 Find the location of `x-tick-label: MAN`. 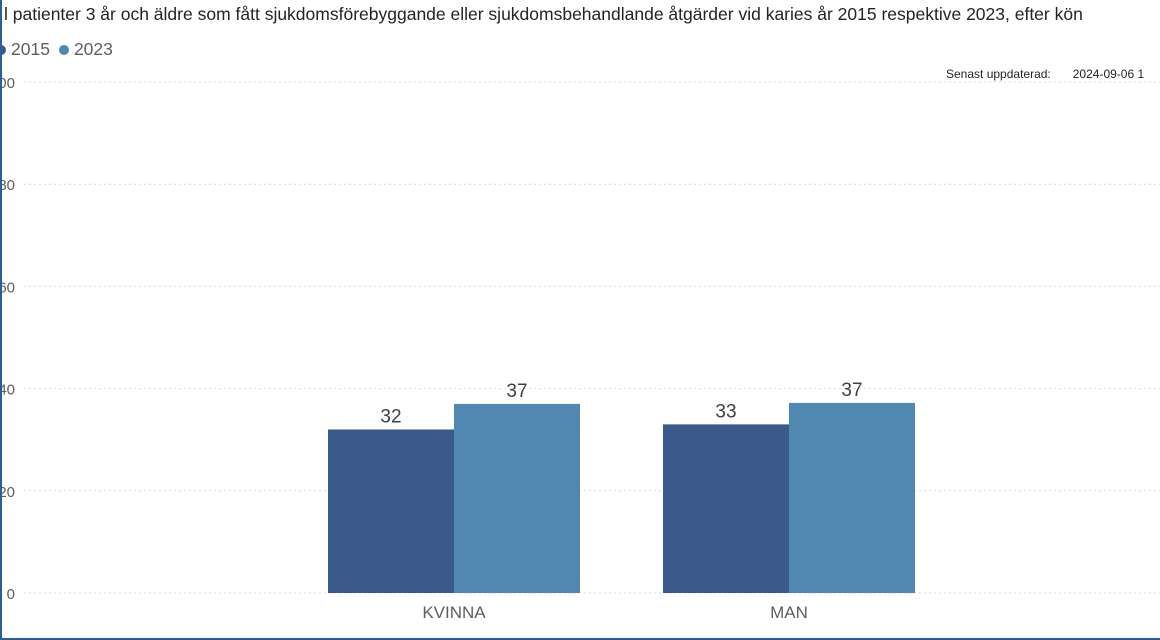

x-tick-label: MAN is located at coordinates (789, 612).